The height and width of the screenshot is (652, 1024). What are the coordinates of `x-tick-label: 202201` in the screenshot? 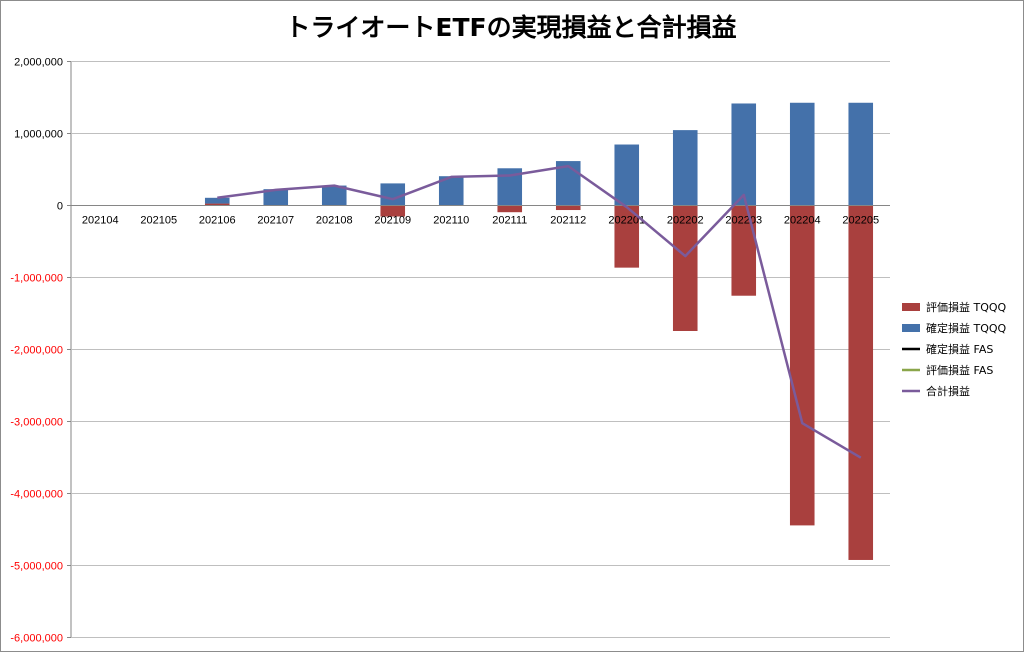 It's located at (626, 221).